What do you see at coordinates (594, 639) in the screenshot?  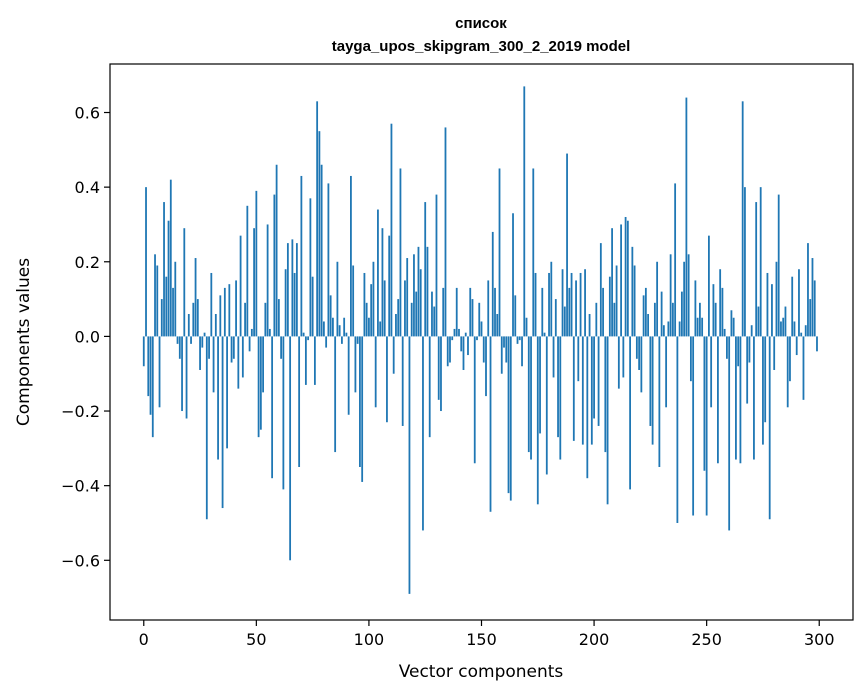 I see `x-tick-label: 200` at bounding box center [594, 639].